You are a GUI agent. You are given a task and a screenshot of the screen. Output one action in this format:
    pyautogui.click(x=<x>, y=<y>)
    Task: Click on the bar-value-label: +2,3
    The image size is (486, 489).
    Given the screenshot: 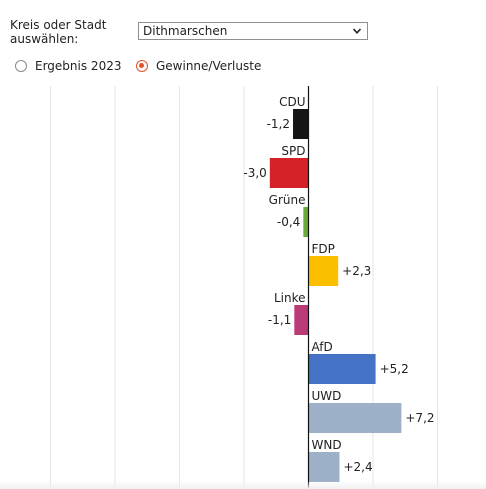 What is the action you would take?
    pyautogui.click(x=356, y=271)
    